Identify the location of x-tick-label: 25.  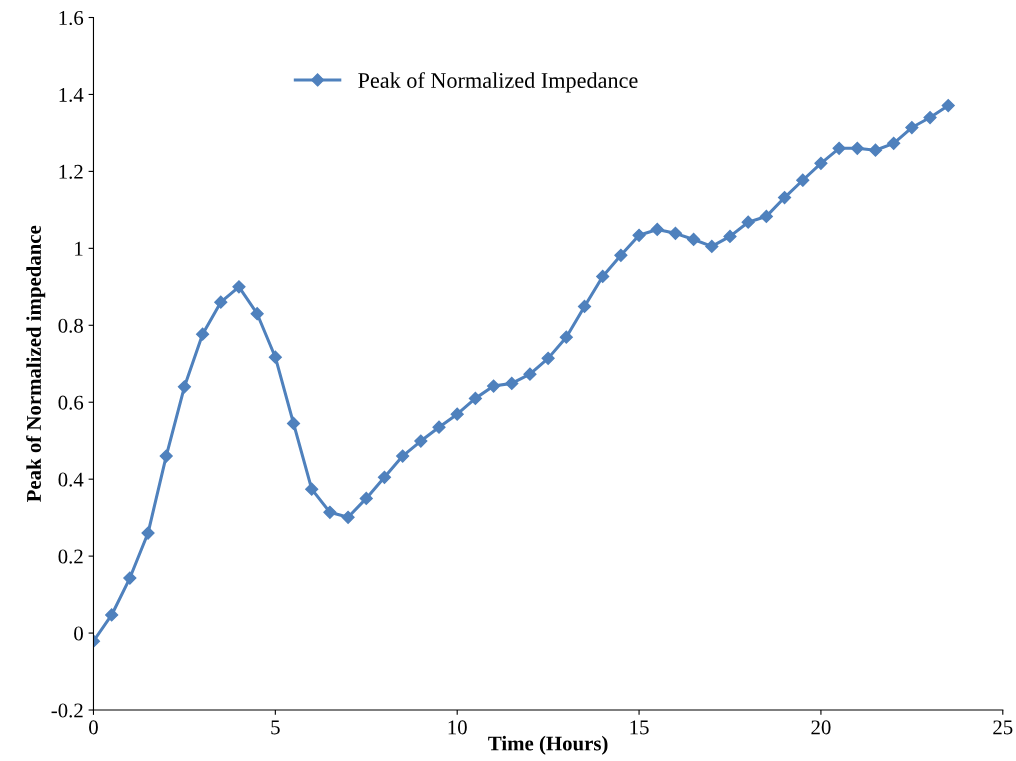
(1003, 727).